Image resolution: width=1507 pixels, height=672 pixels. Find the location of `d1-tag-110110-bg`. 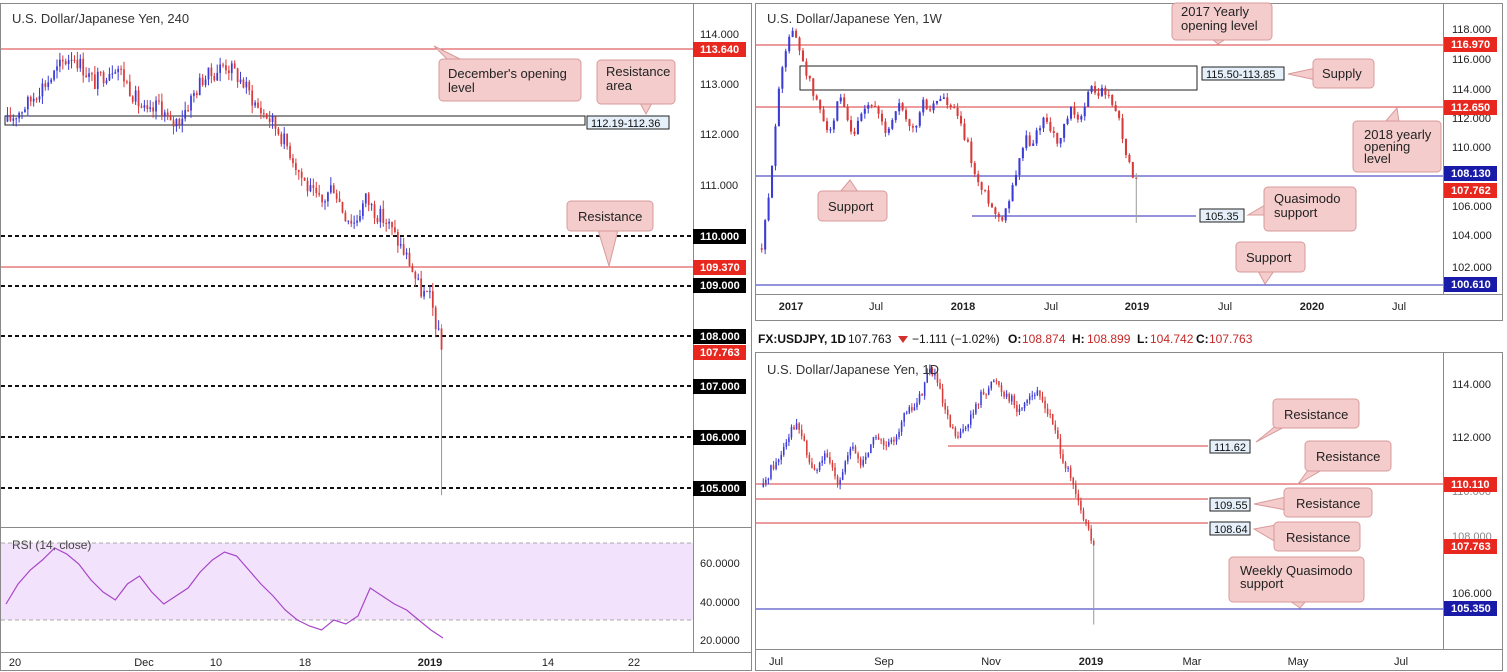

d1-tag-110110-bg is located at coordinates (1470, 484).